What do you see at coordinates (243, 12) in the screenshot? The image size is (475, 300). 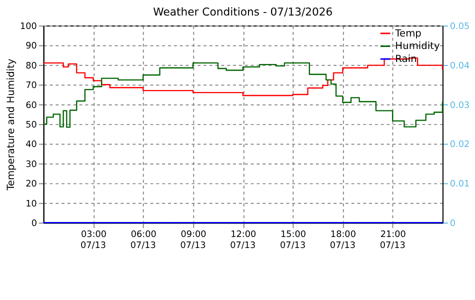 I see `chart-title: Weather Conditions - 07/13/2026` at bounding box center [243, 12].